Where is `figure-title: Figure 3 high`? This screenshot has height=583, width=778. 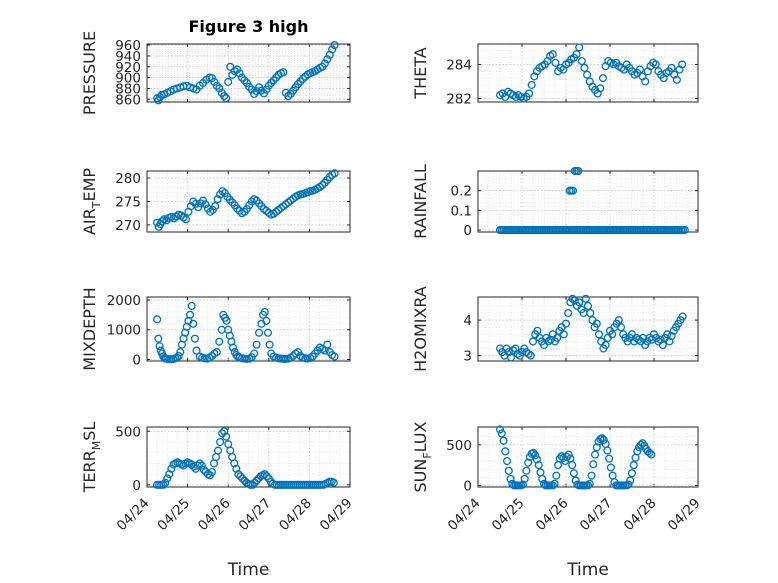
figure-title: Figure 3 high is located at coordinates (249, 26).